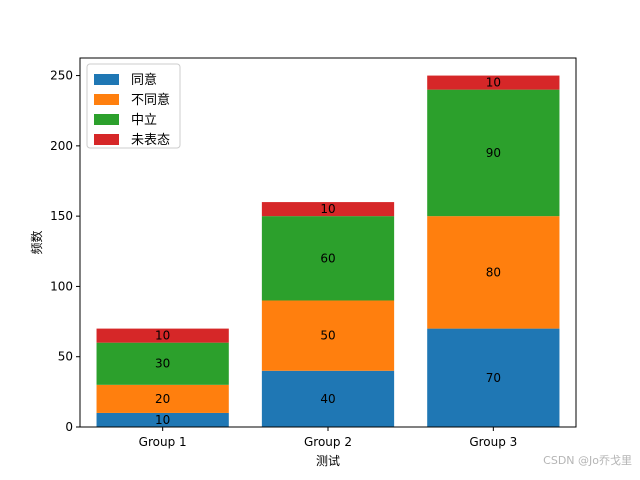 The height and width of the screenshot is (480, 640). I want to click on bar-value-label: 70, so click(493, 378).